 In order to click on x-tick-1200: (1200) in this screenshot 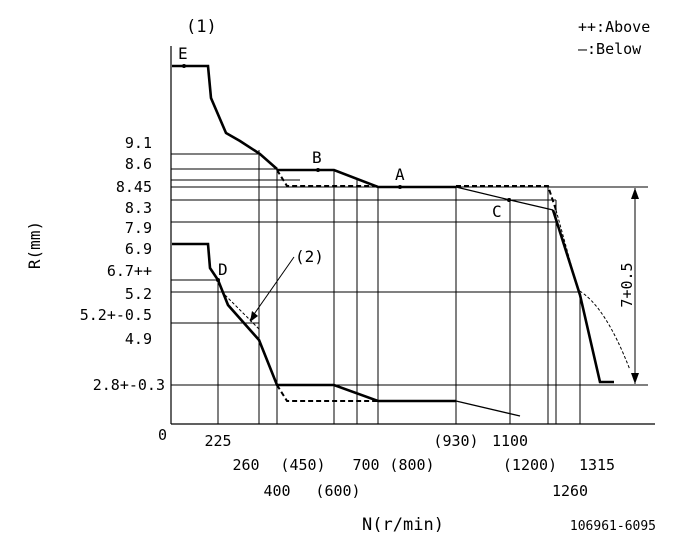, I will do `click(530, 465)`.